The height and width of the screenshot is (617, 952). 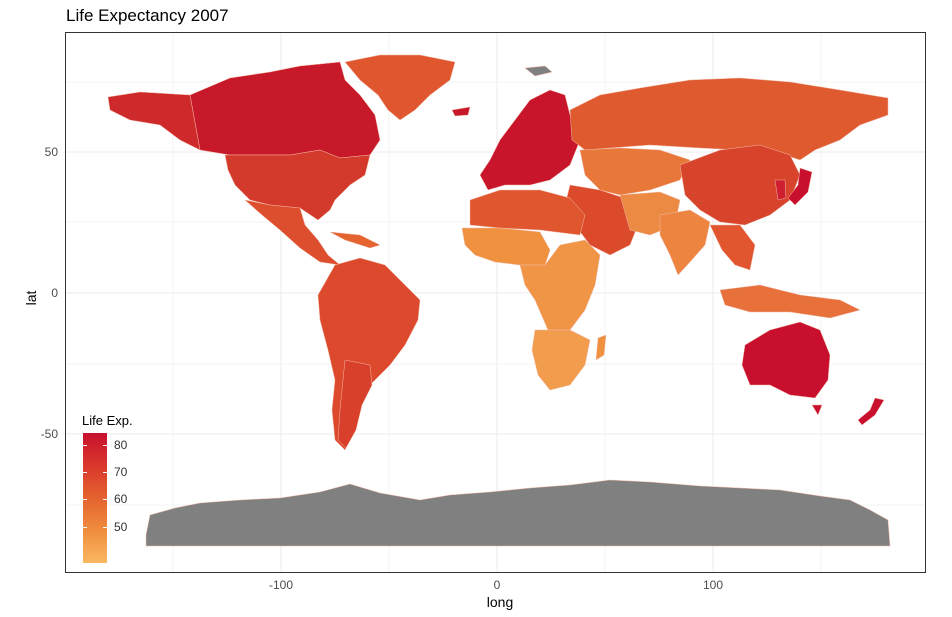 I want to click on x-tick-label: 0, so click(x=497, y=585).